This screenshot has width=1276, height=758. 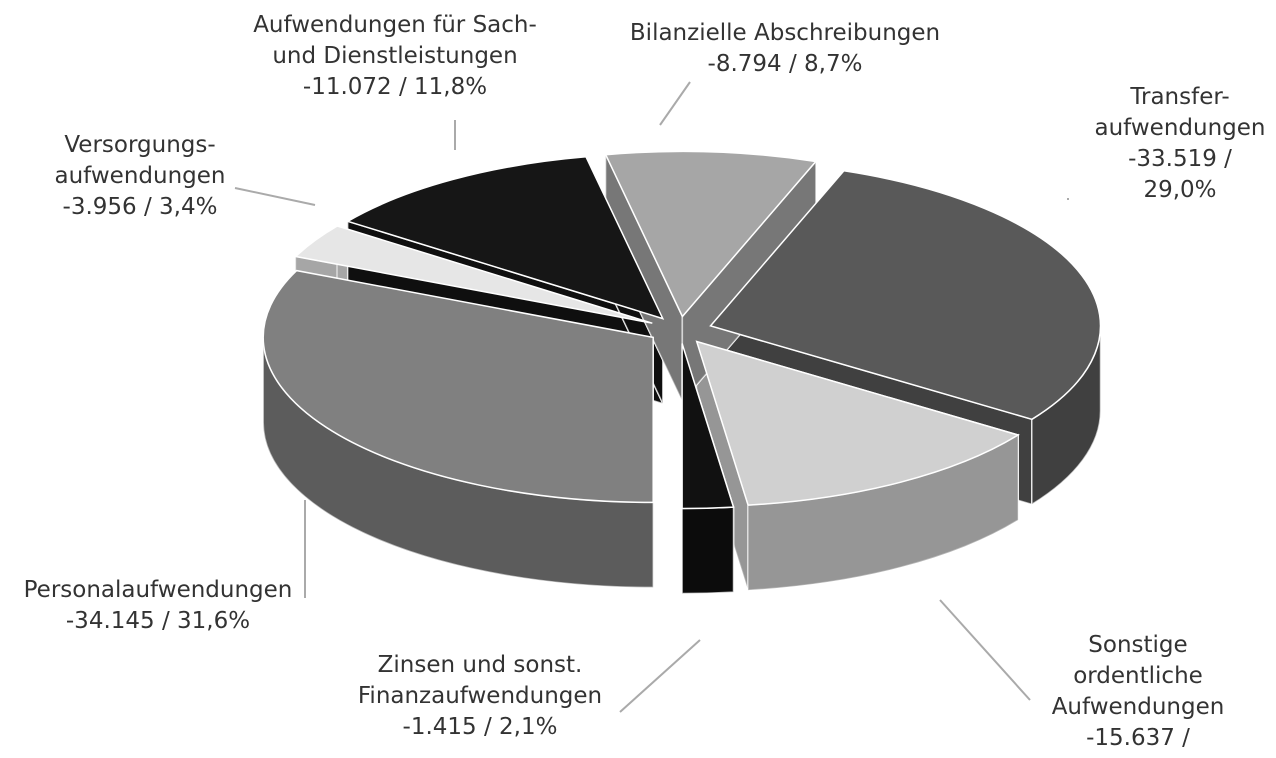 What do you see at coordinates (785, 33) in the screenshot?
I see `category-label: Bilanzielle Abschreibungen` at bounding box center [785, 33].